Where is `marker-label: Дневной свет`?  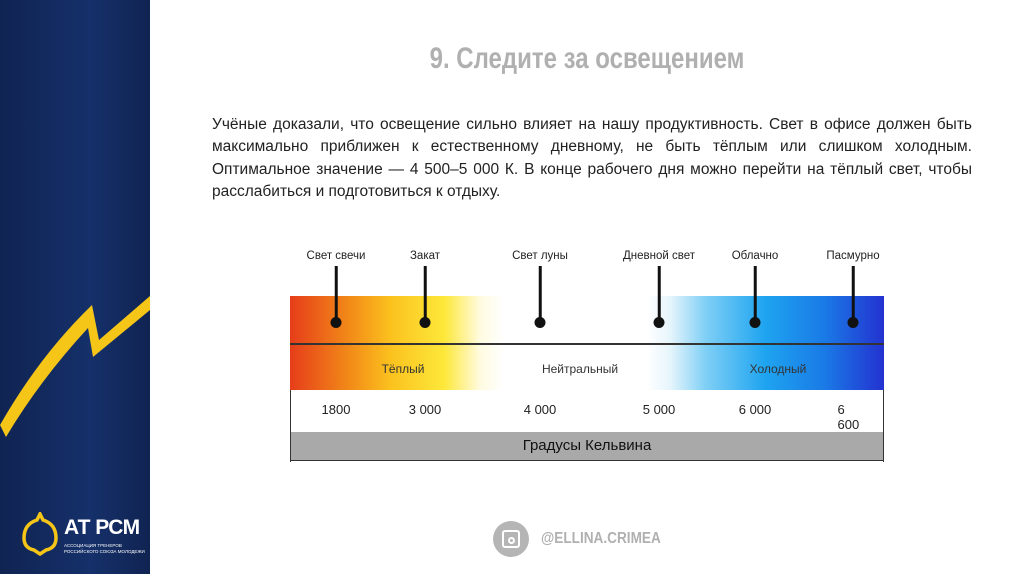
marker-label: Дневной свет is located at coordinates (659, 256).